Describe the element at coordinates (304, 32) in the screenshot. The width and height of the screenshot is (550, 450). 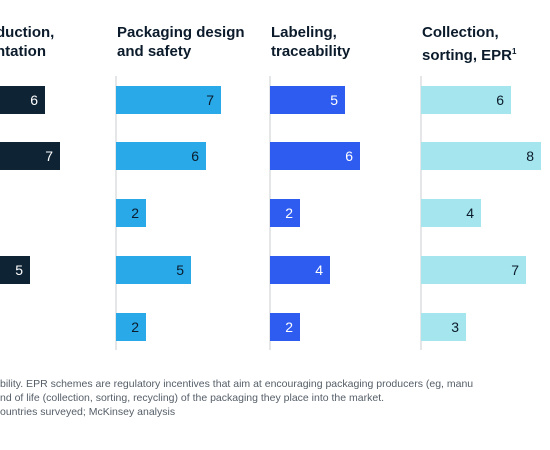
I see `column-title-line: Labeling,` at that location.